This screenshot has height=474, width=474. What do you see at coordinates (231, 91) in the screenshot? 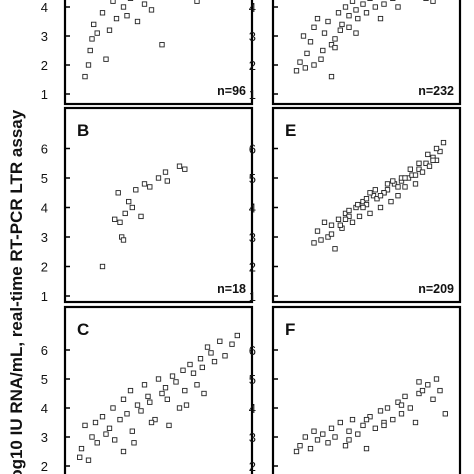
I see `n-label: n=96` at bounding box center [231, 91].